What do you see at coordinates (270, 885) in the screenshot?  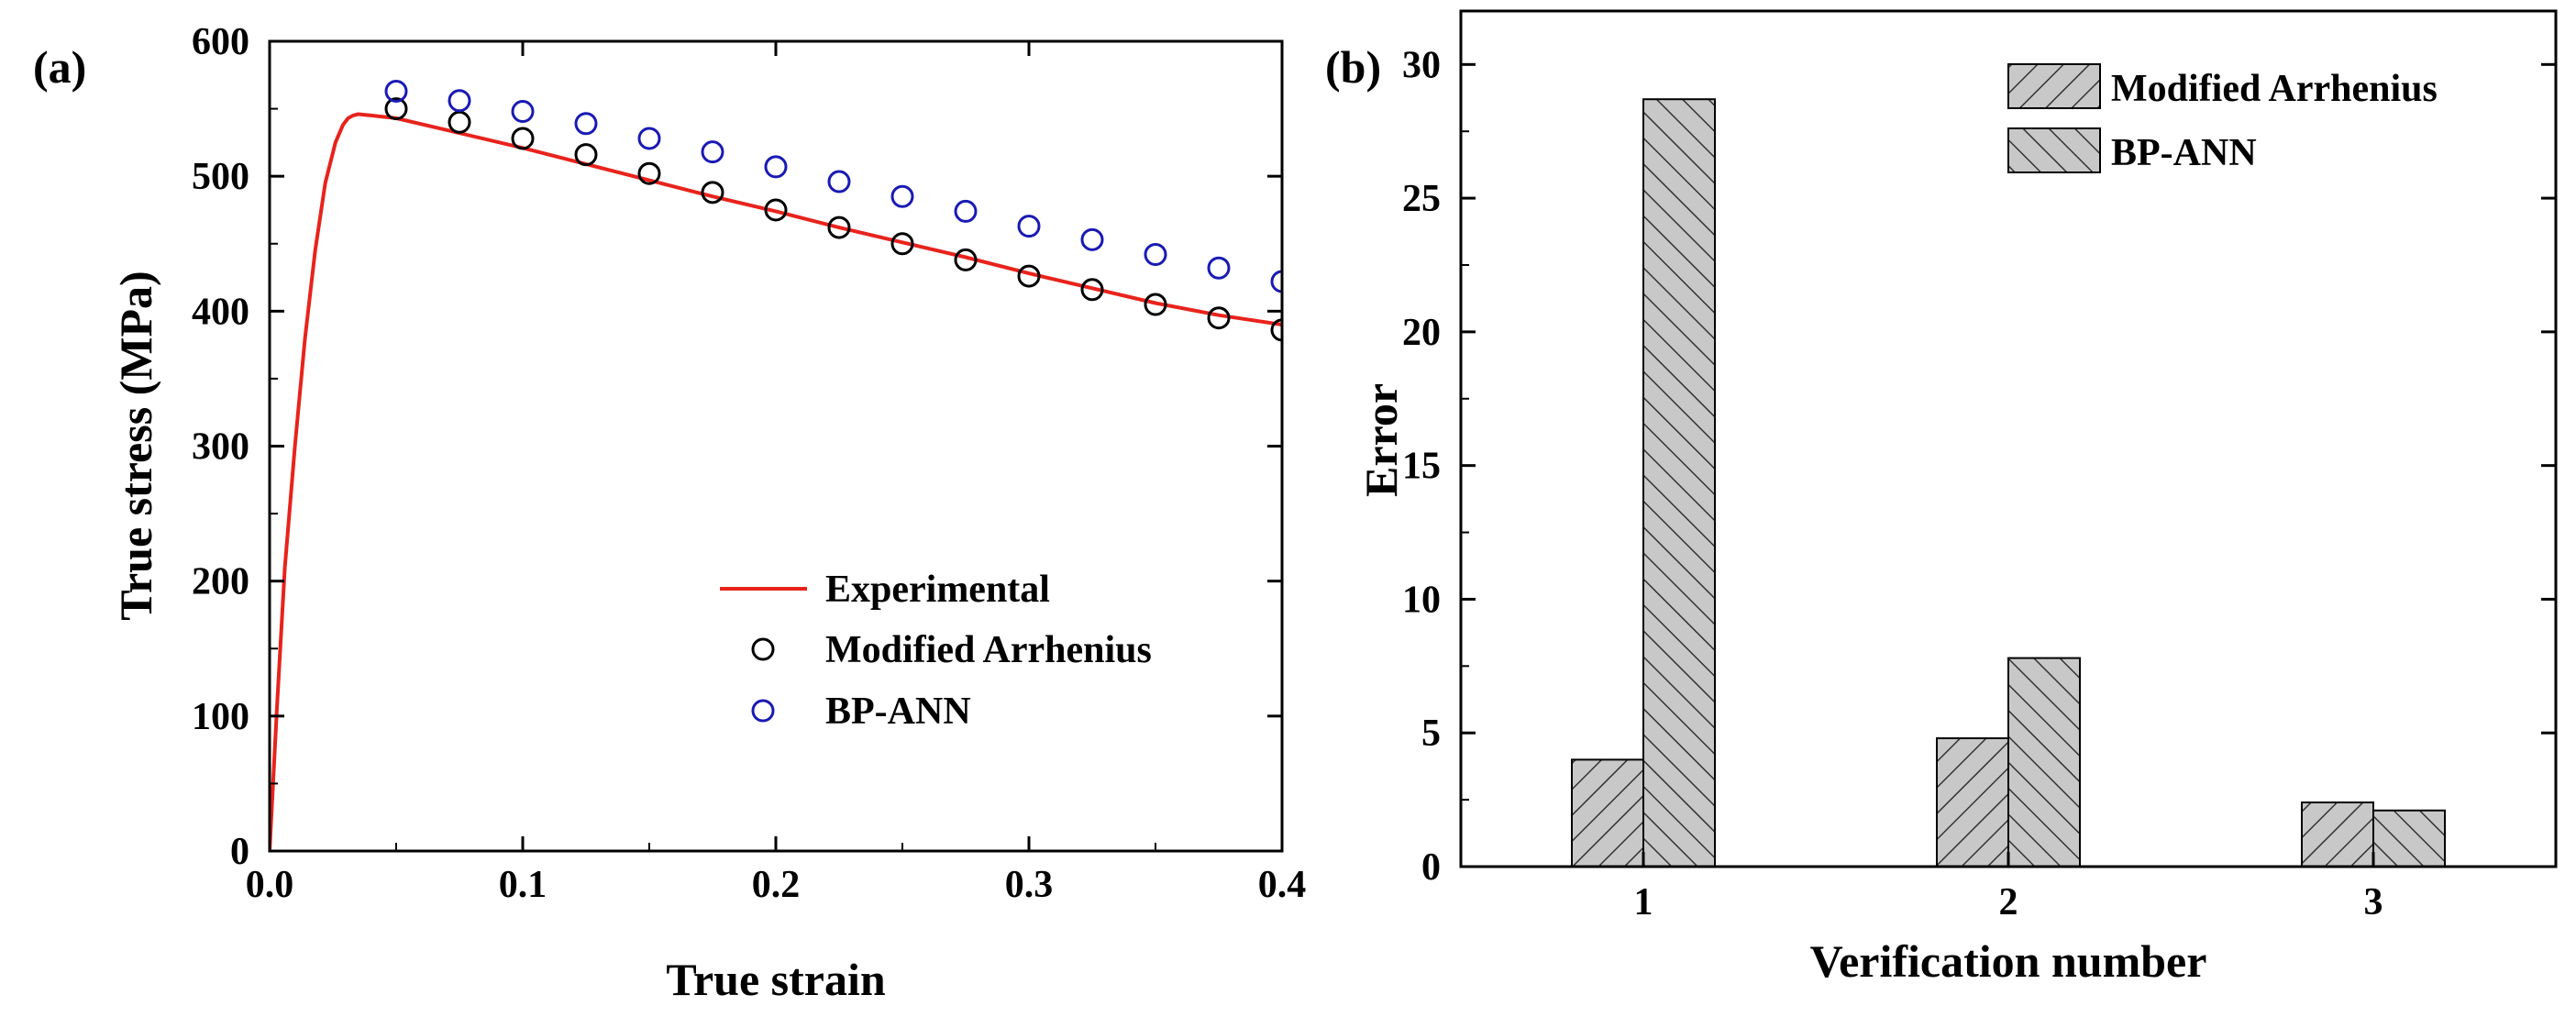 I see `chart-a-x-tick-label: 0.0` at bounding box center [270, 885].